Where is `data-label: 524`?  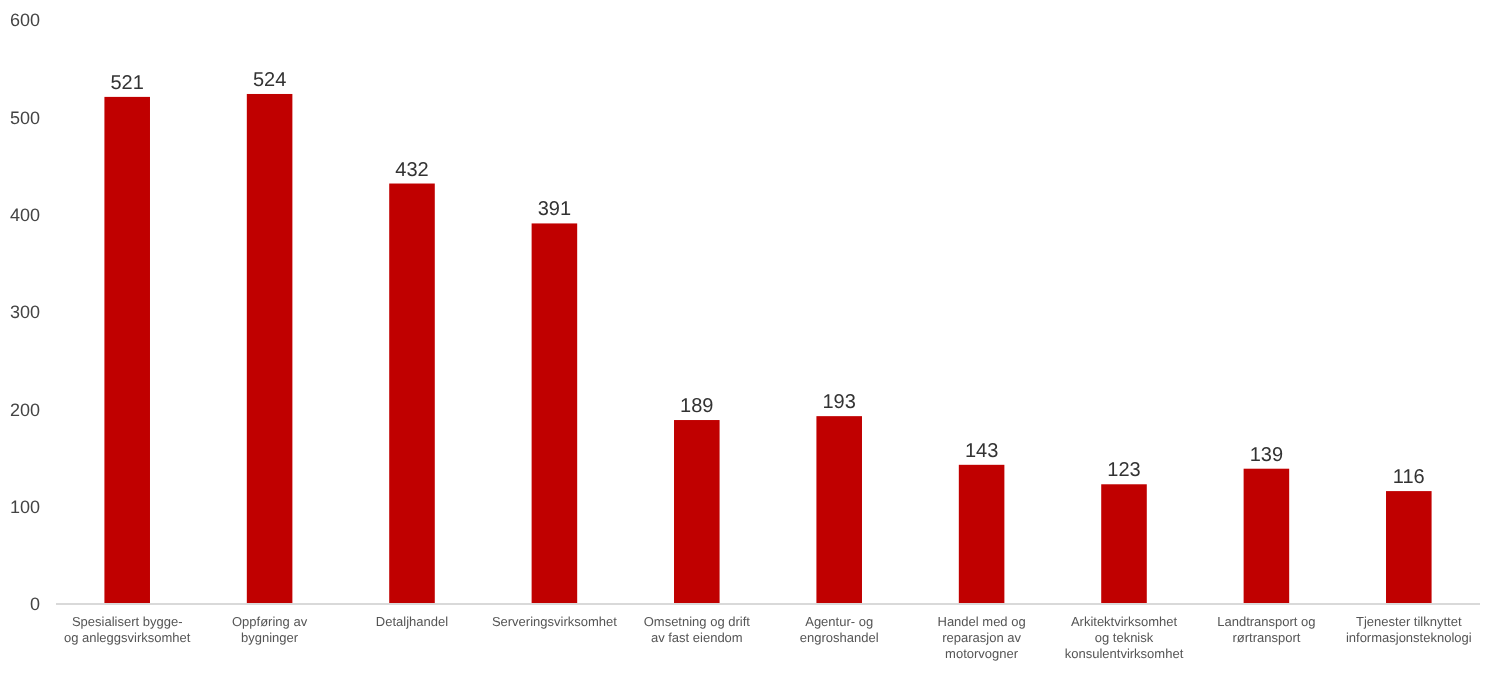
data-label: 524 is located at coordinates (270, 80).